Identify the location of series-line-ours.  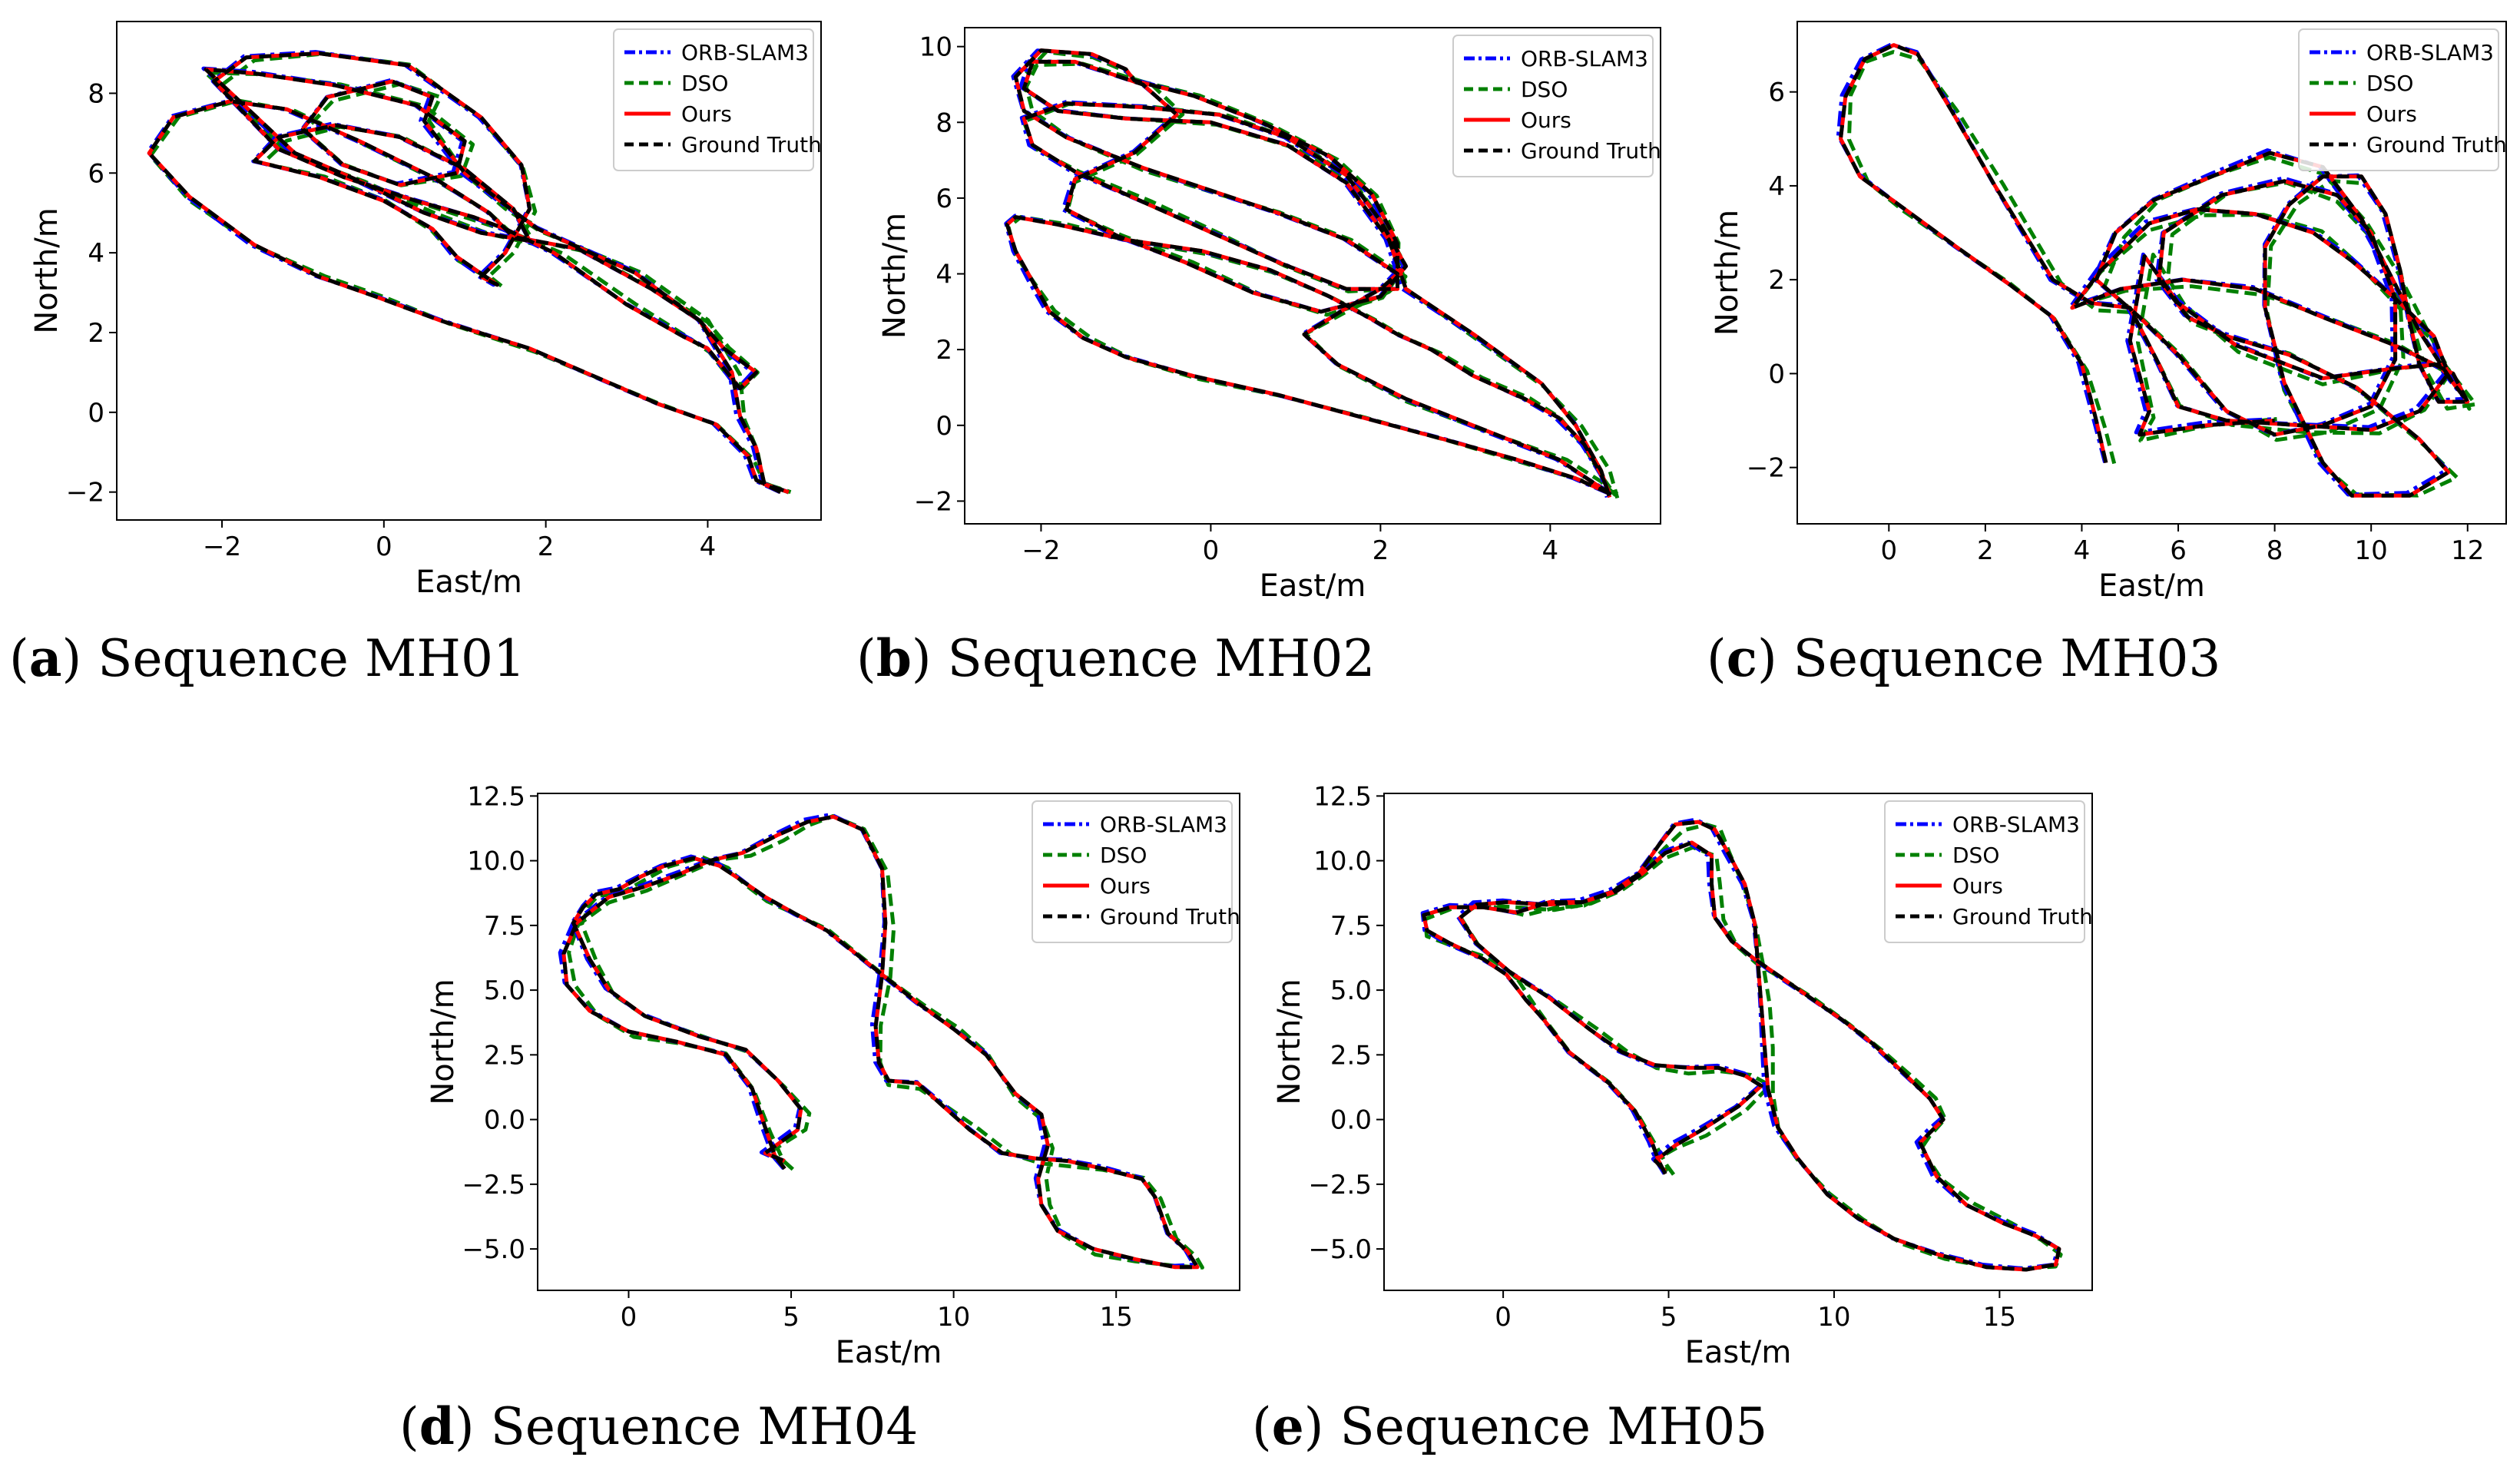
(1741, 1046).